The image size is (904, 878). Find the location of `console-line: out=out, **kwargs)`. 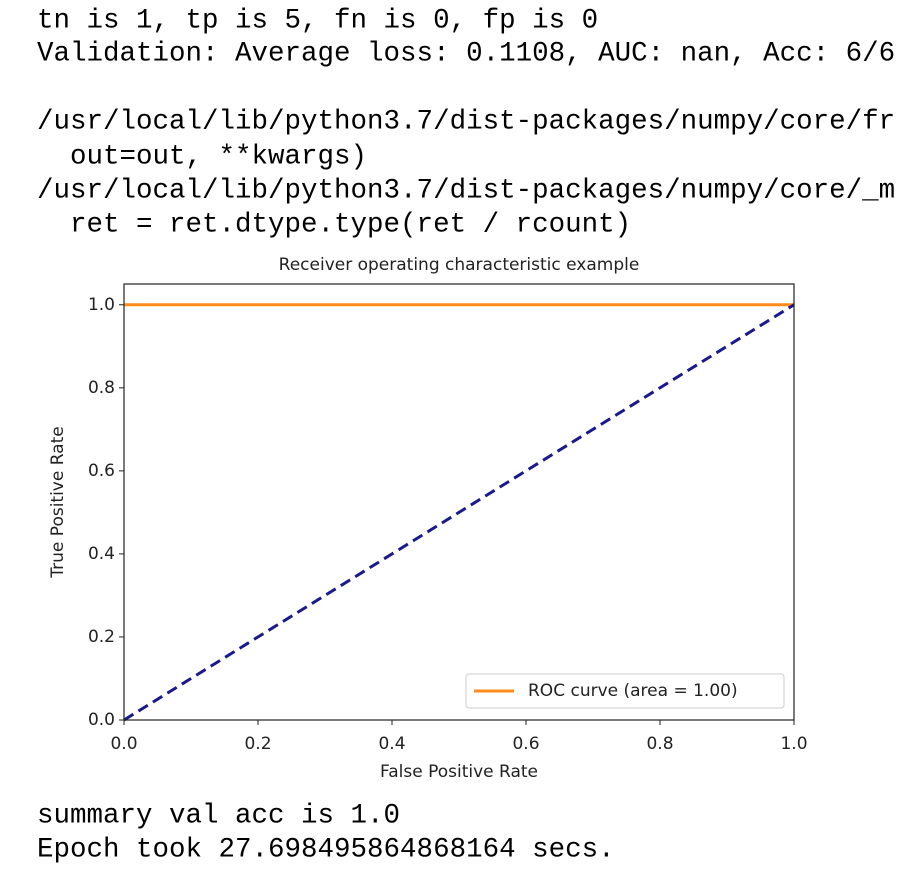

console-line: out=out, **kwargs) is located at coordinates (202, 156).